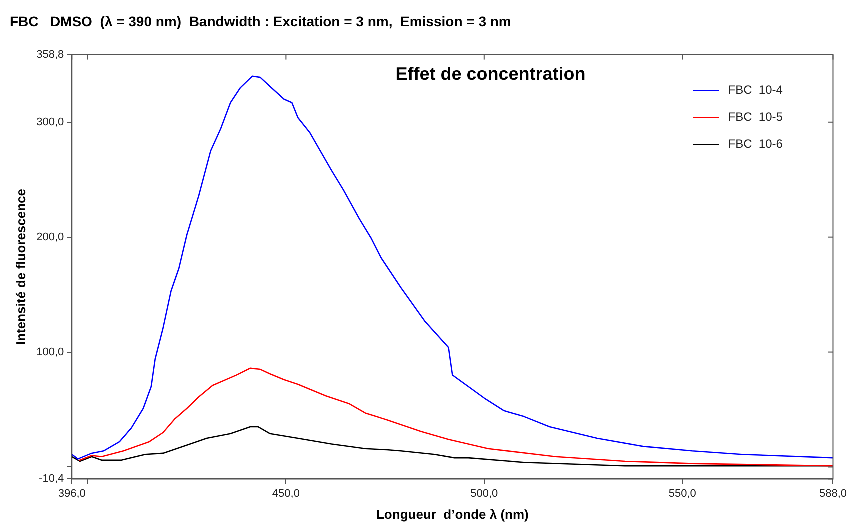  What do you see at coordinates (50, 54) in the screenshot?
I see `y-tick-label: 358,8` at bounding box center [50, 54].